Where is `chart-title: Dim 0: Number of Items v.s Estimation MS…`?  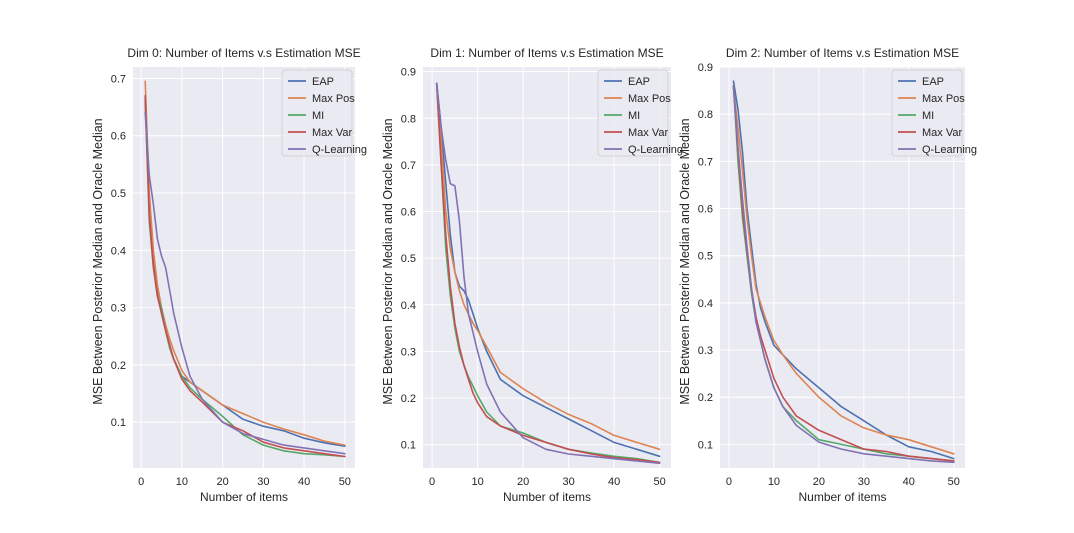
chart-title: Dim 0: Number of Items v.s Estimation MS… is located at coordinates (243, 53).